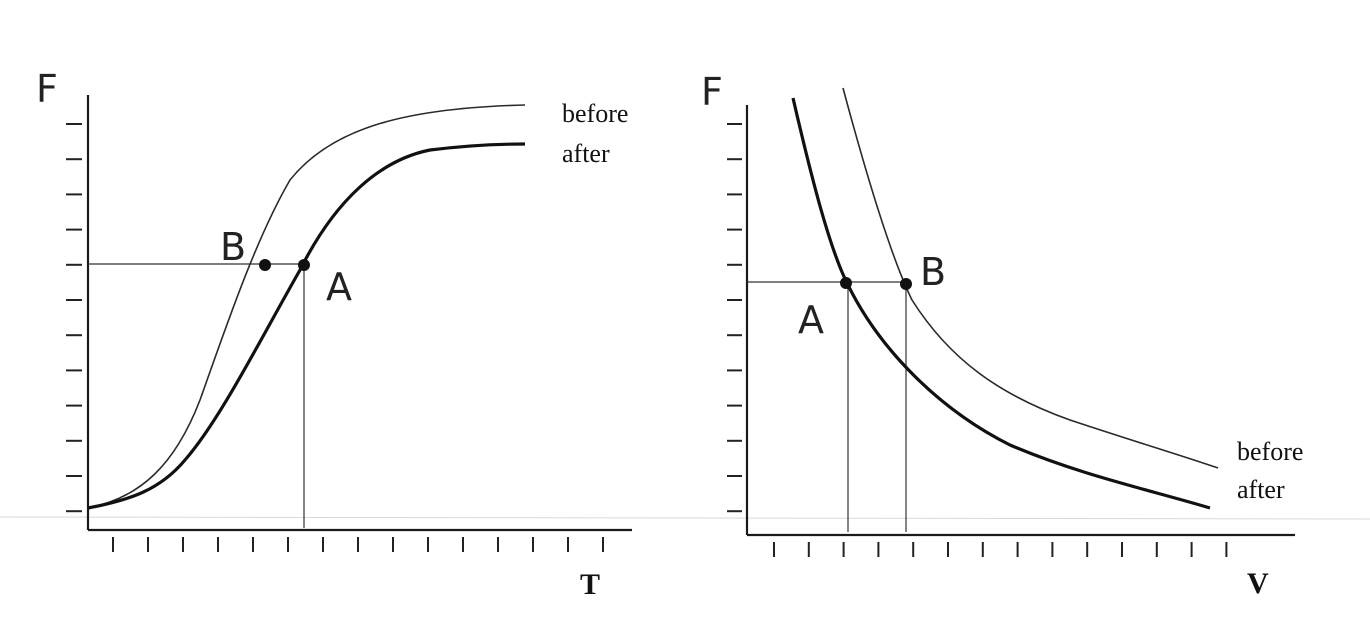  What do you see at coordinates (1258, 583) in the screenshot?
I see `x-axis-label: V` at bounding box center [1258, 583].